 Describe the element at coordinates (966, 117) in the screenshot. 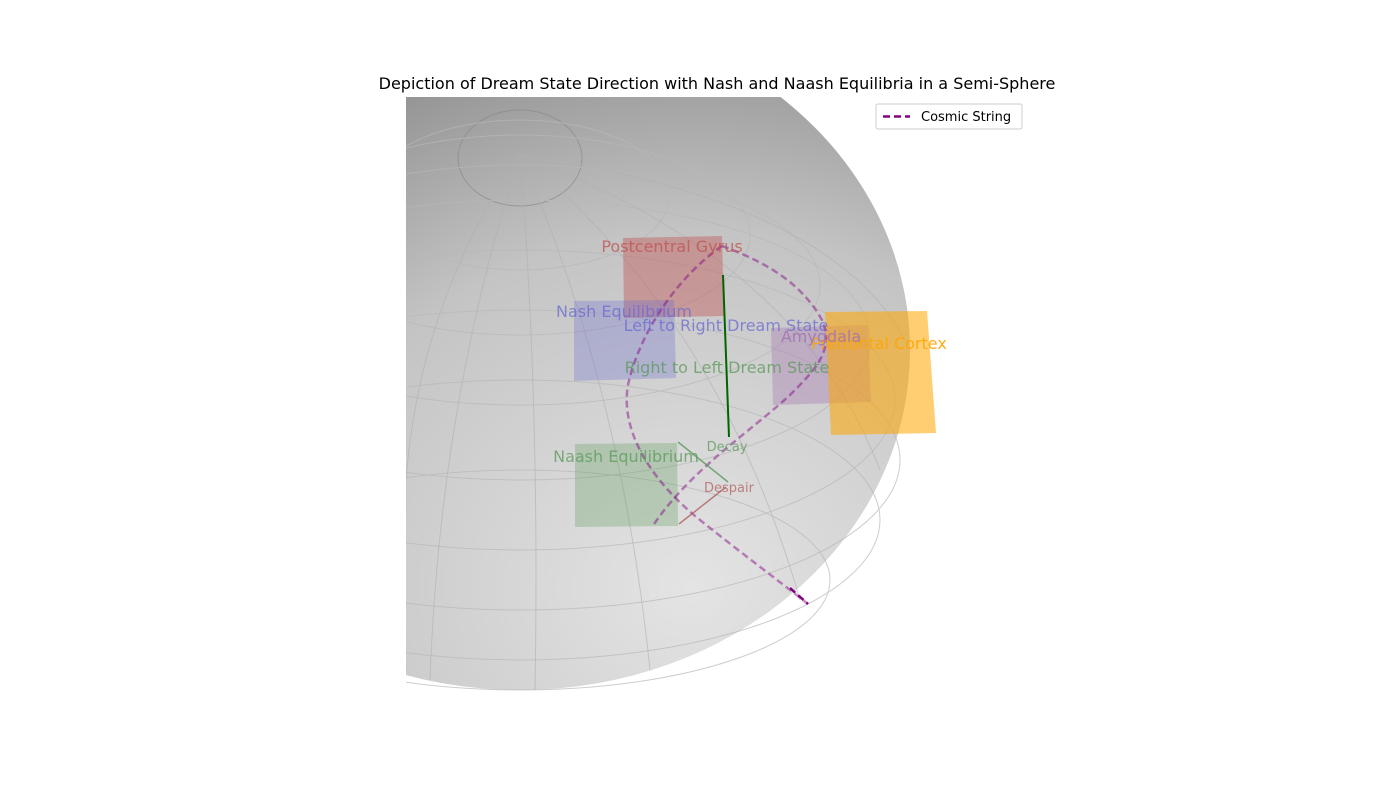

I see `legend-cosmic-string-label: Cosmic String` at that location.